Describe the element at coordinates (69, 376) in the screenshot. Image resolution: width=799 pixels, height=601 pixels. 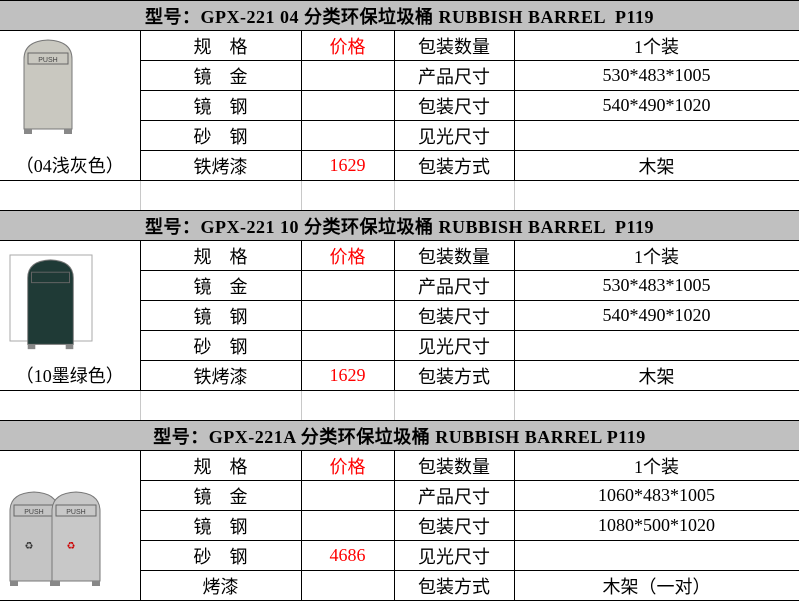
I see `color-caption: （10墨绿色）` at that location.